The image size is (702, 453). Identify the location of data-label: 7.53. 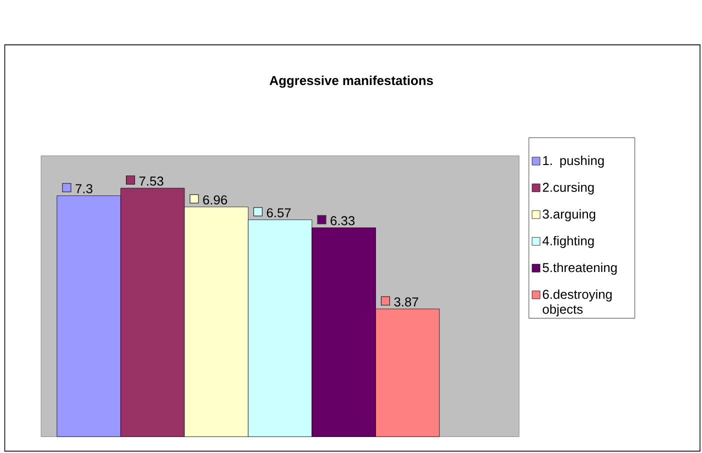
(151, 181).